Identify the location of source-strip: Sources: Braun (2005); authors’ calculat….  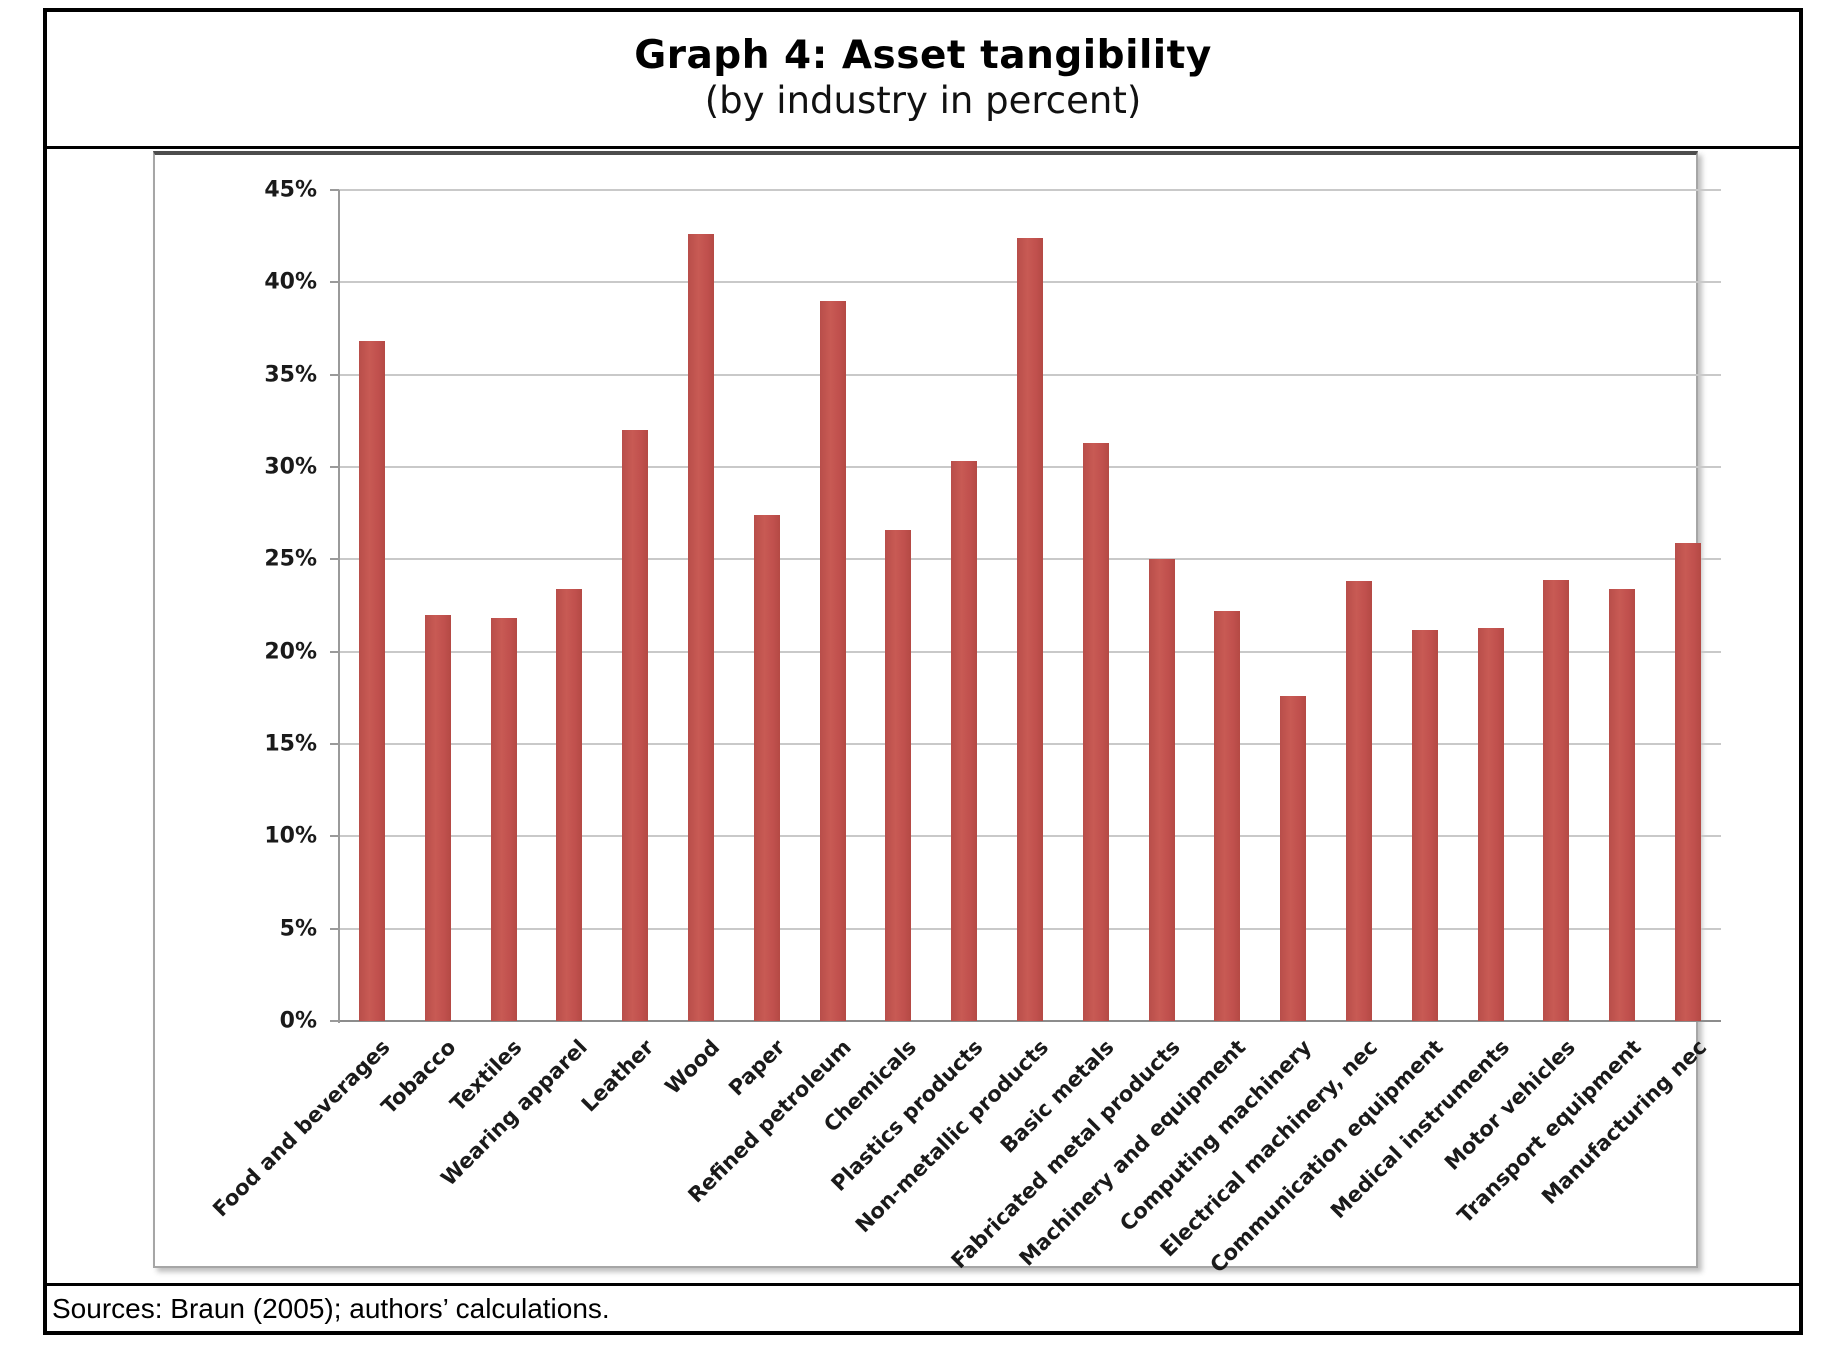
(923, 1307).